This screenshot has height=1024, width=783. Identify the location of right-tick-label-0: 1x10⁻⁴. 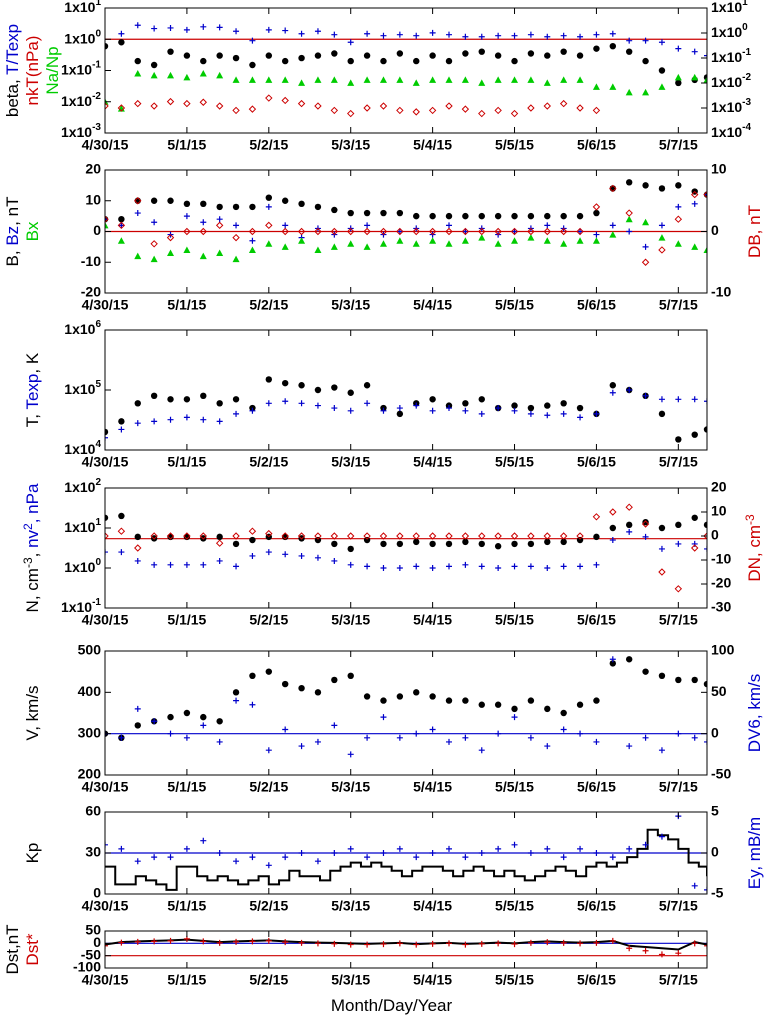
(731, 131).